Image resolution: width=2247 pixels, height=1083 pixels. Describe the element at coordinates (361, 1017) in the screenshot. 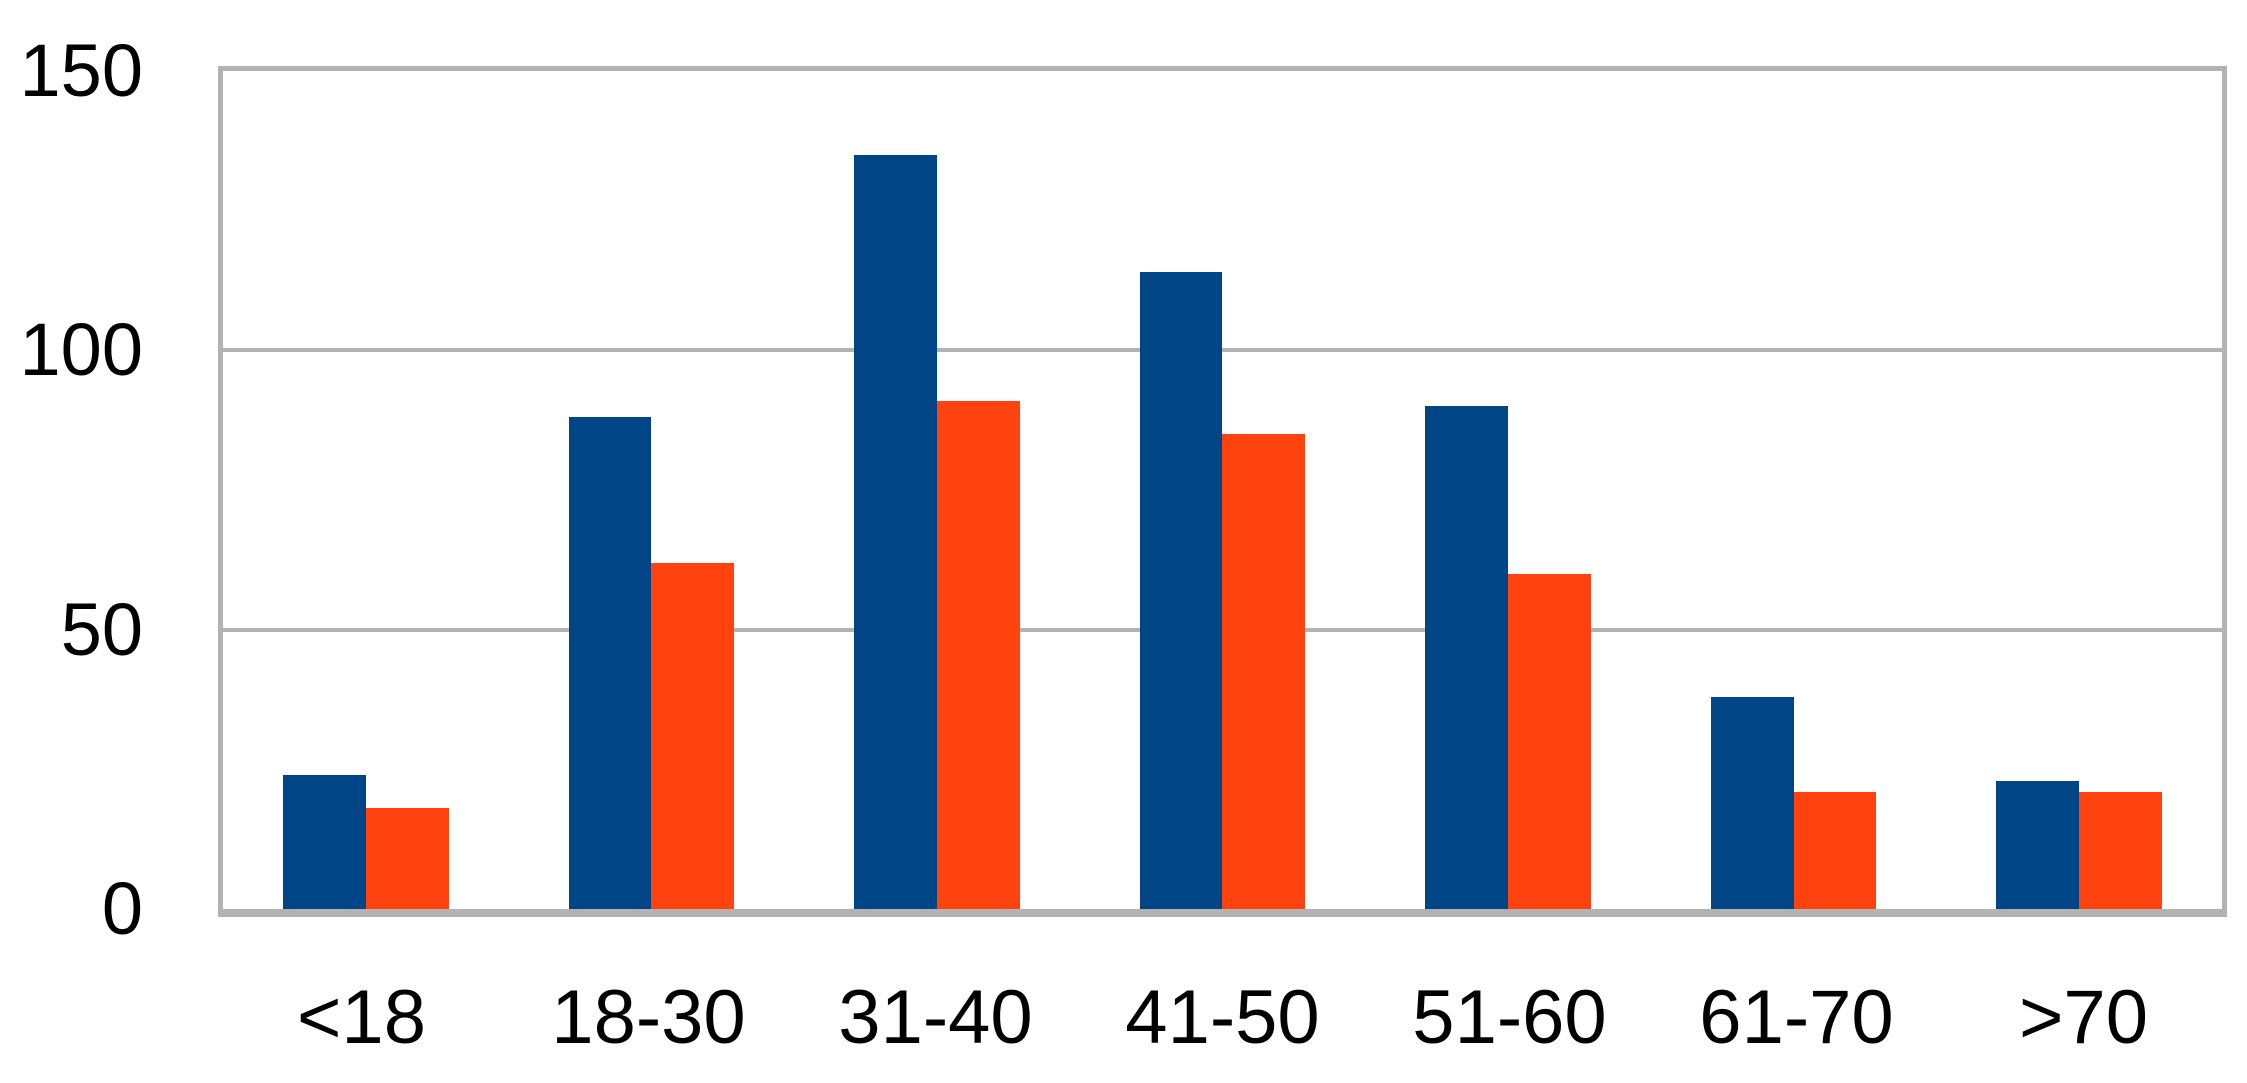

I see `x-axis-label: <18` at that location.